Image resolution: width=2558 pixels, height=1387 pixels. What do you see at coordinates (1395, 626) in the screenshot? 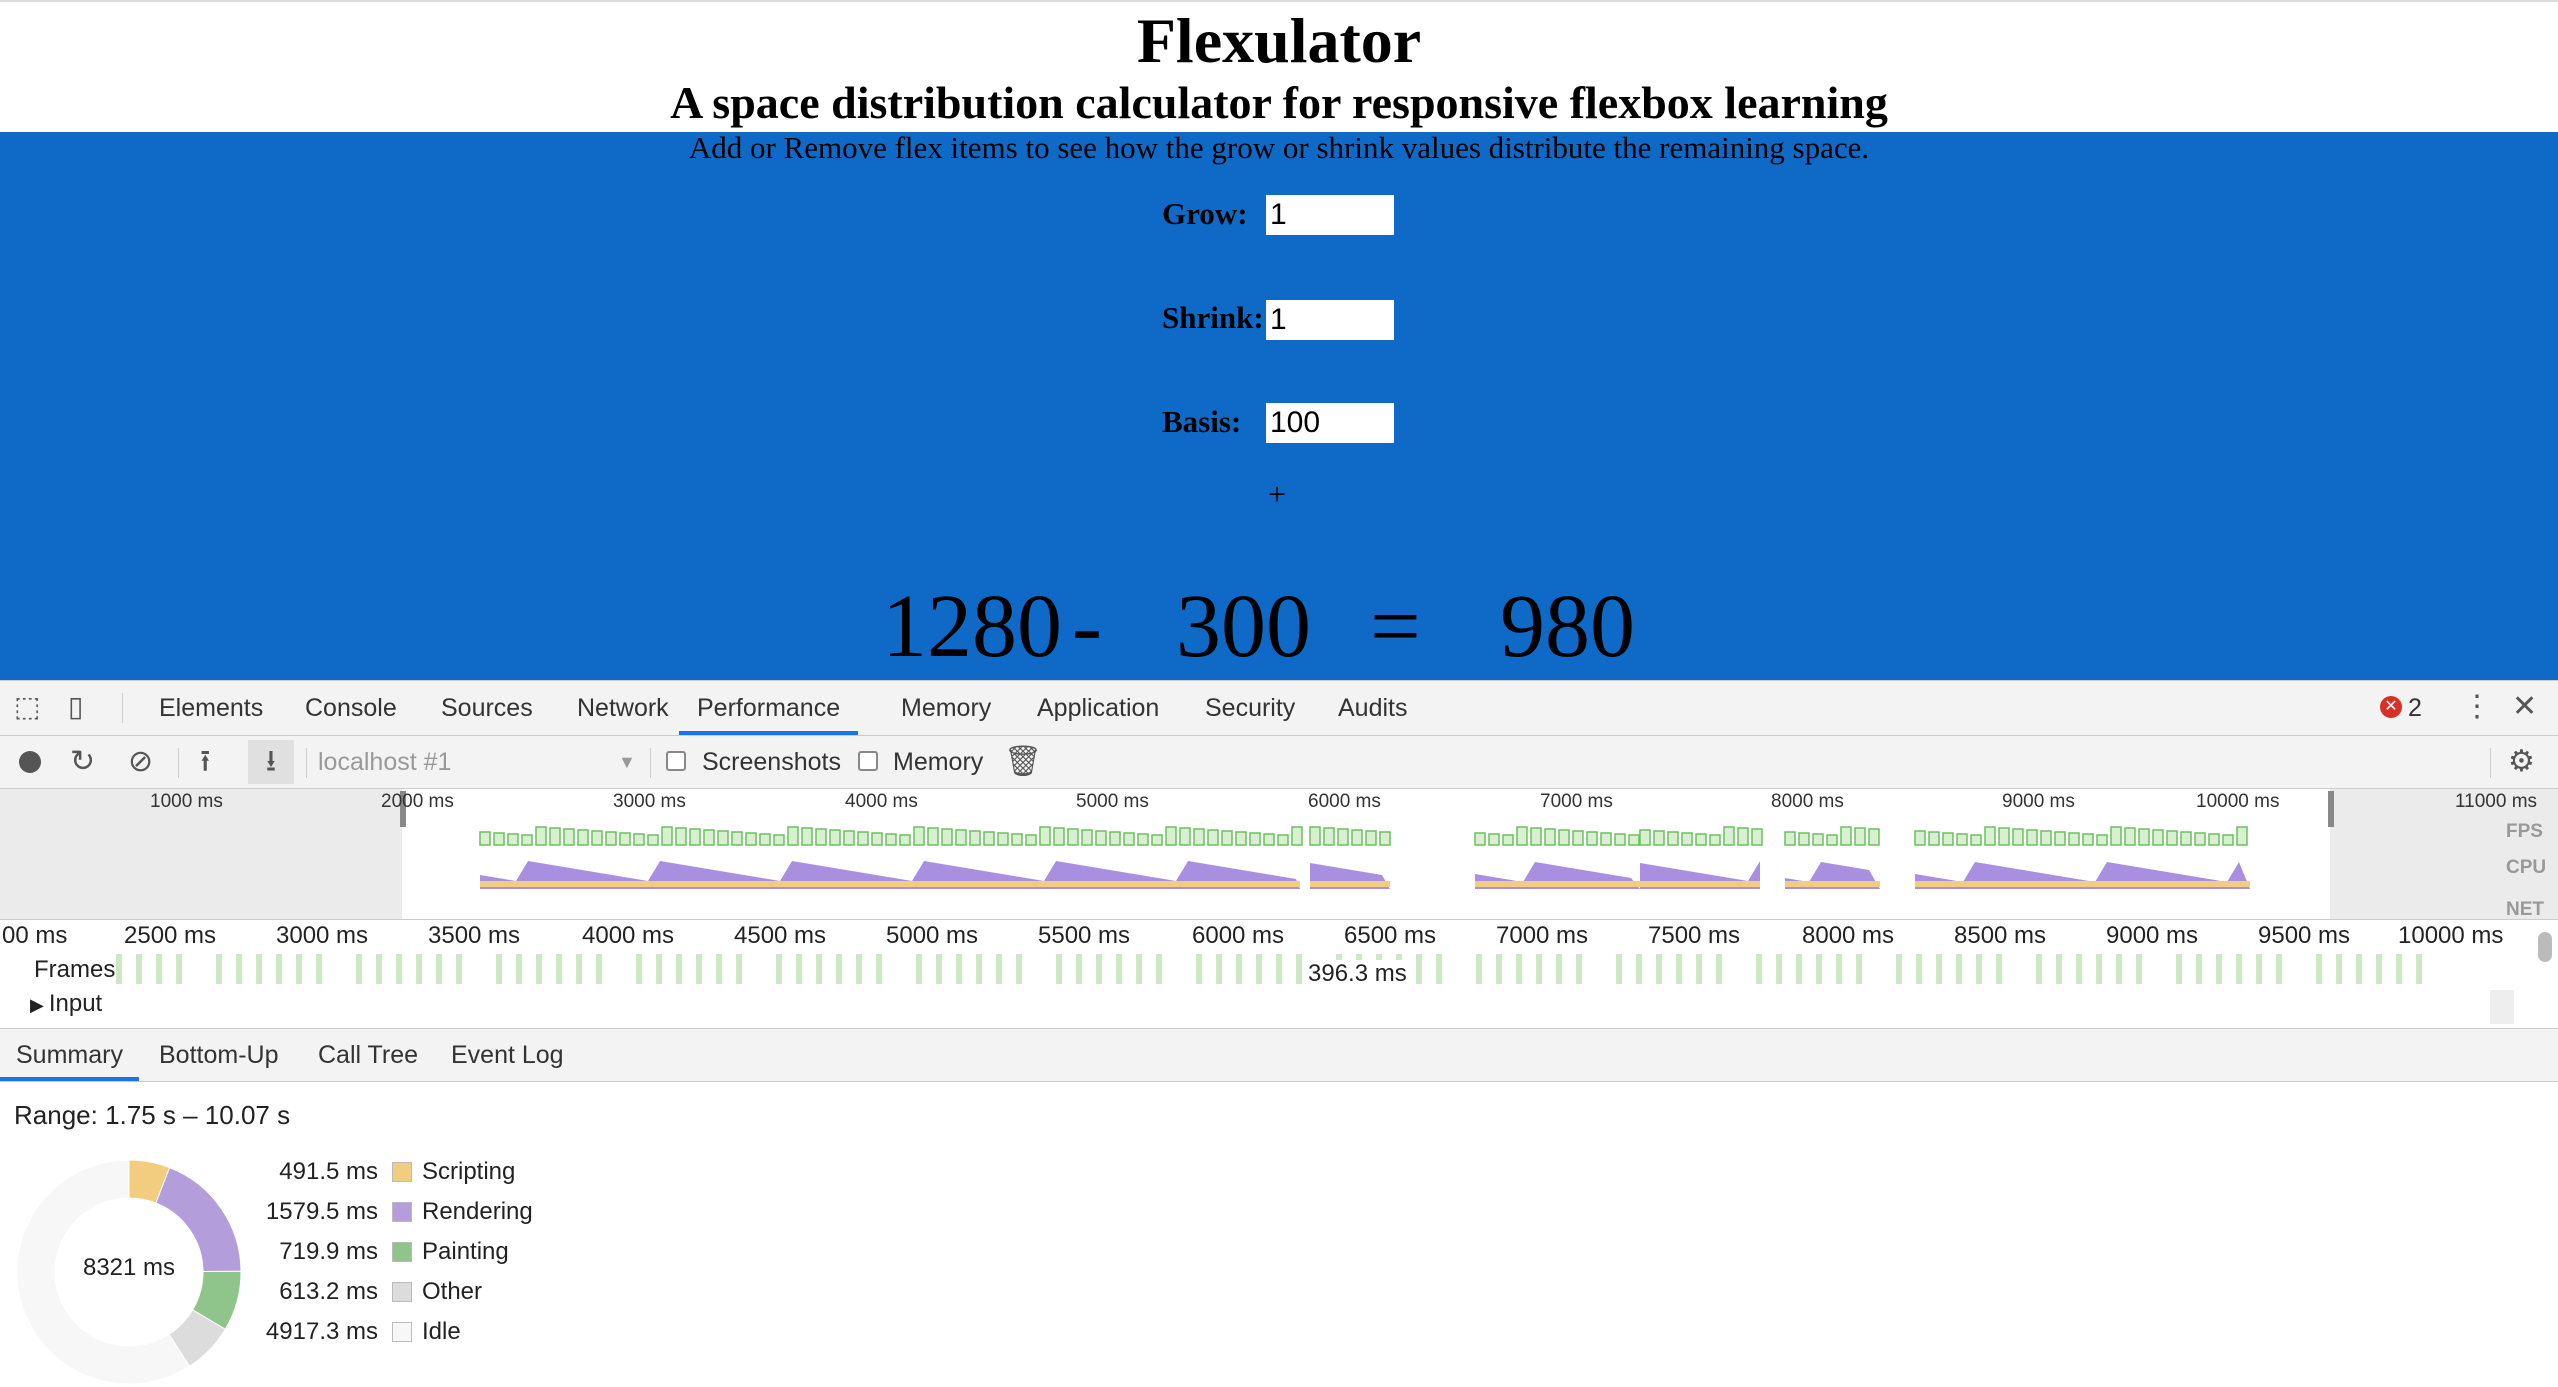
I see `equals-sign: =` at bounding box center [1395, 626].